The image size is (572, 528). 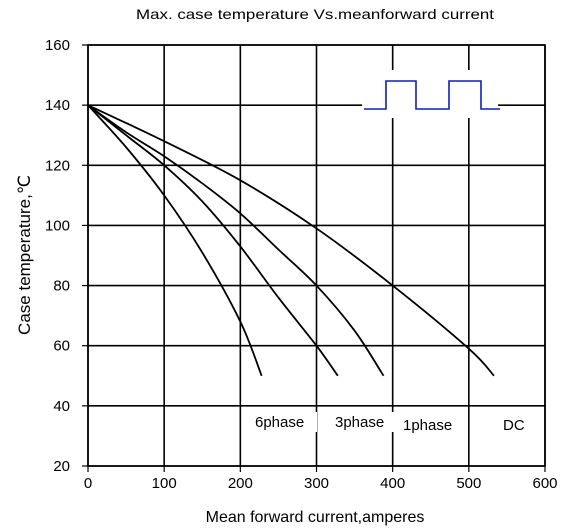 I want to click on y-tick-label: 140, so click(x=57, y=105).